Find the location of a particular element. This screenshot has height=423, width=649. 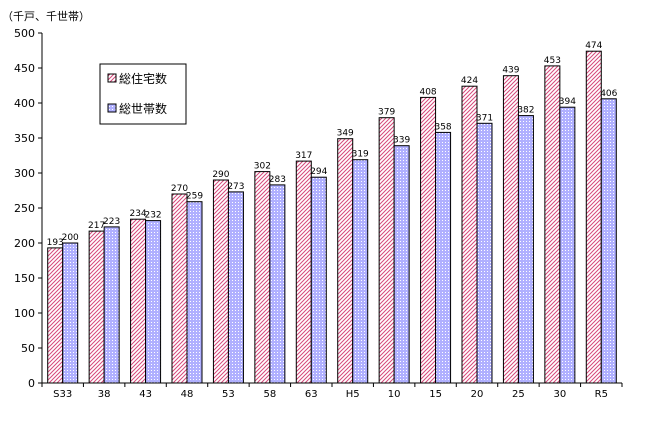

x-tick-label: 25 is located at coordinates (518, 394).